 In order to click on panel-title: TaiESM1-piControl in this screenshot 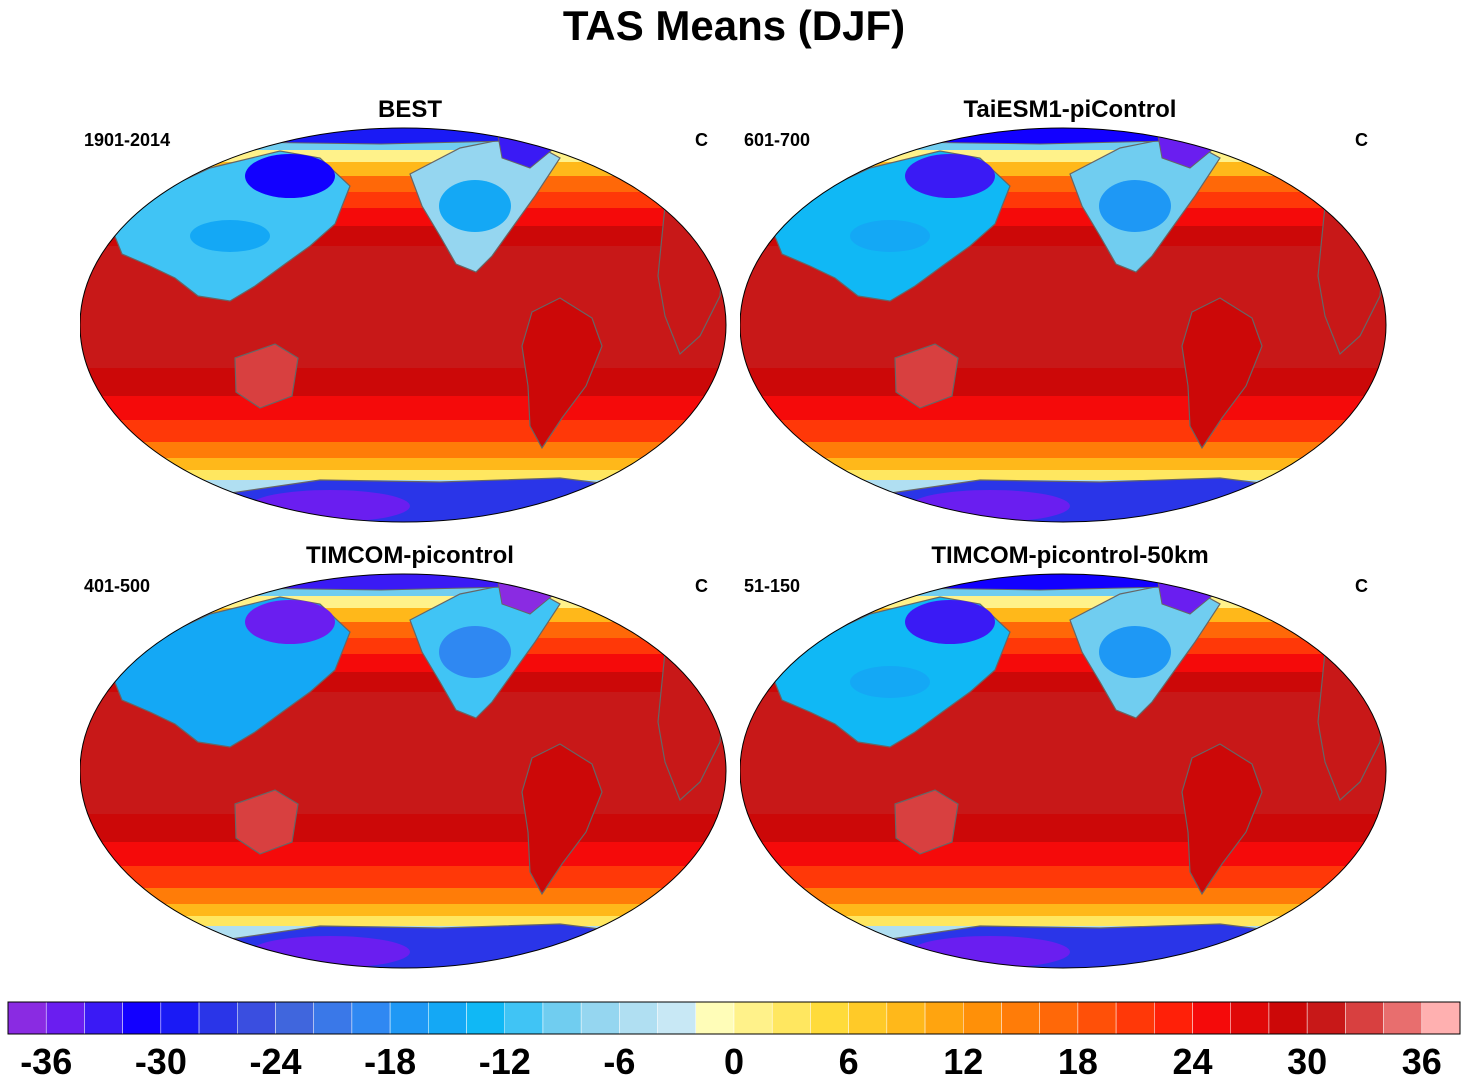, I will do `click(1070, 109)`.